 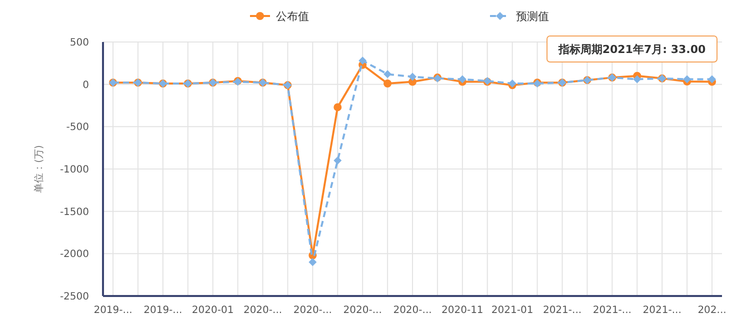 I want to click on y-tick-label: 500, so click(x=79, y=43).